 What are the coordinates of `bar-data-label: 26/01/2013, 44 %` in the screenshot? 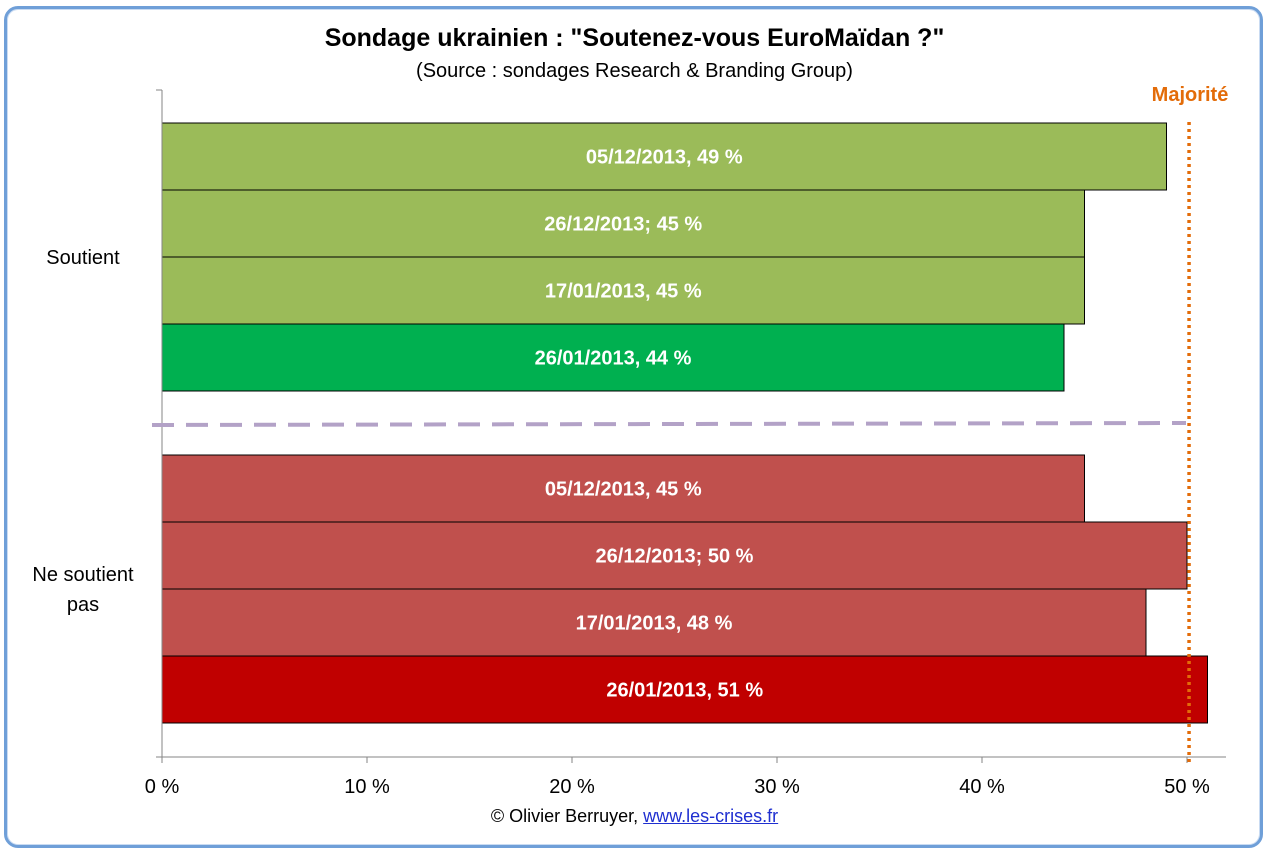 It's located at (613, 359).